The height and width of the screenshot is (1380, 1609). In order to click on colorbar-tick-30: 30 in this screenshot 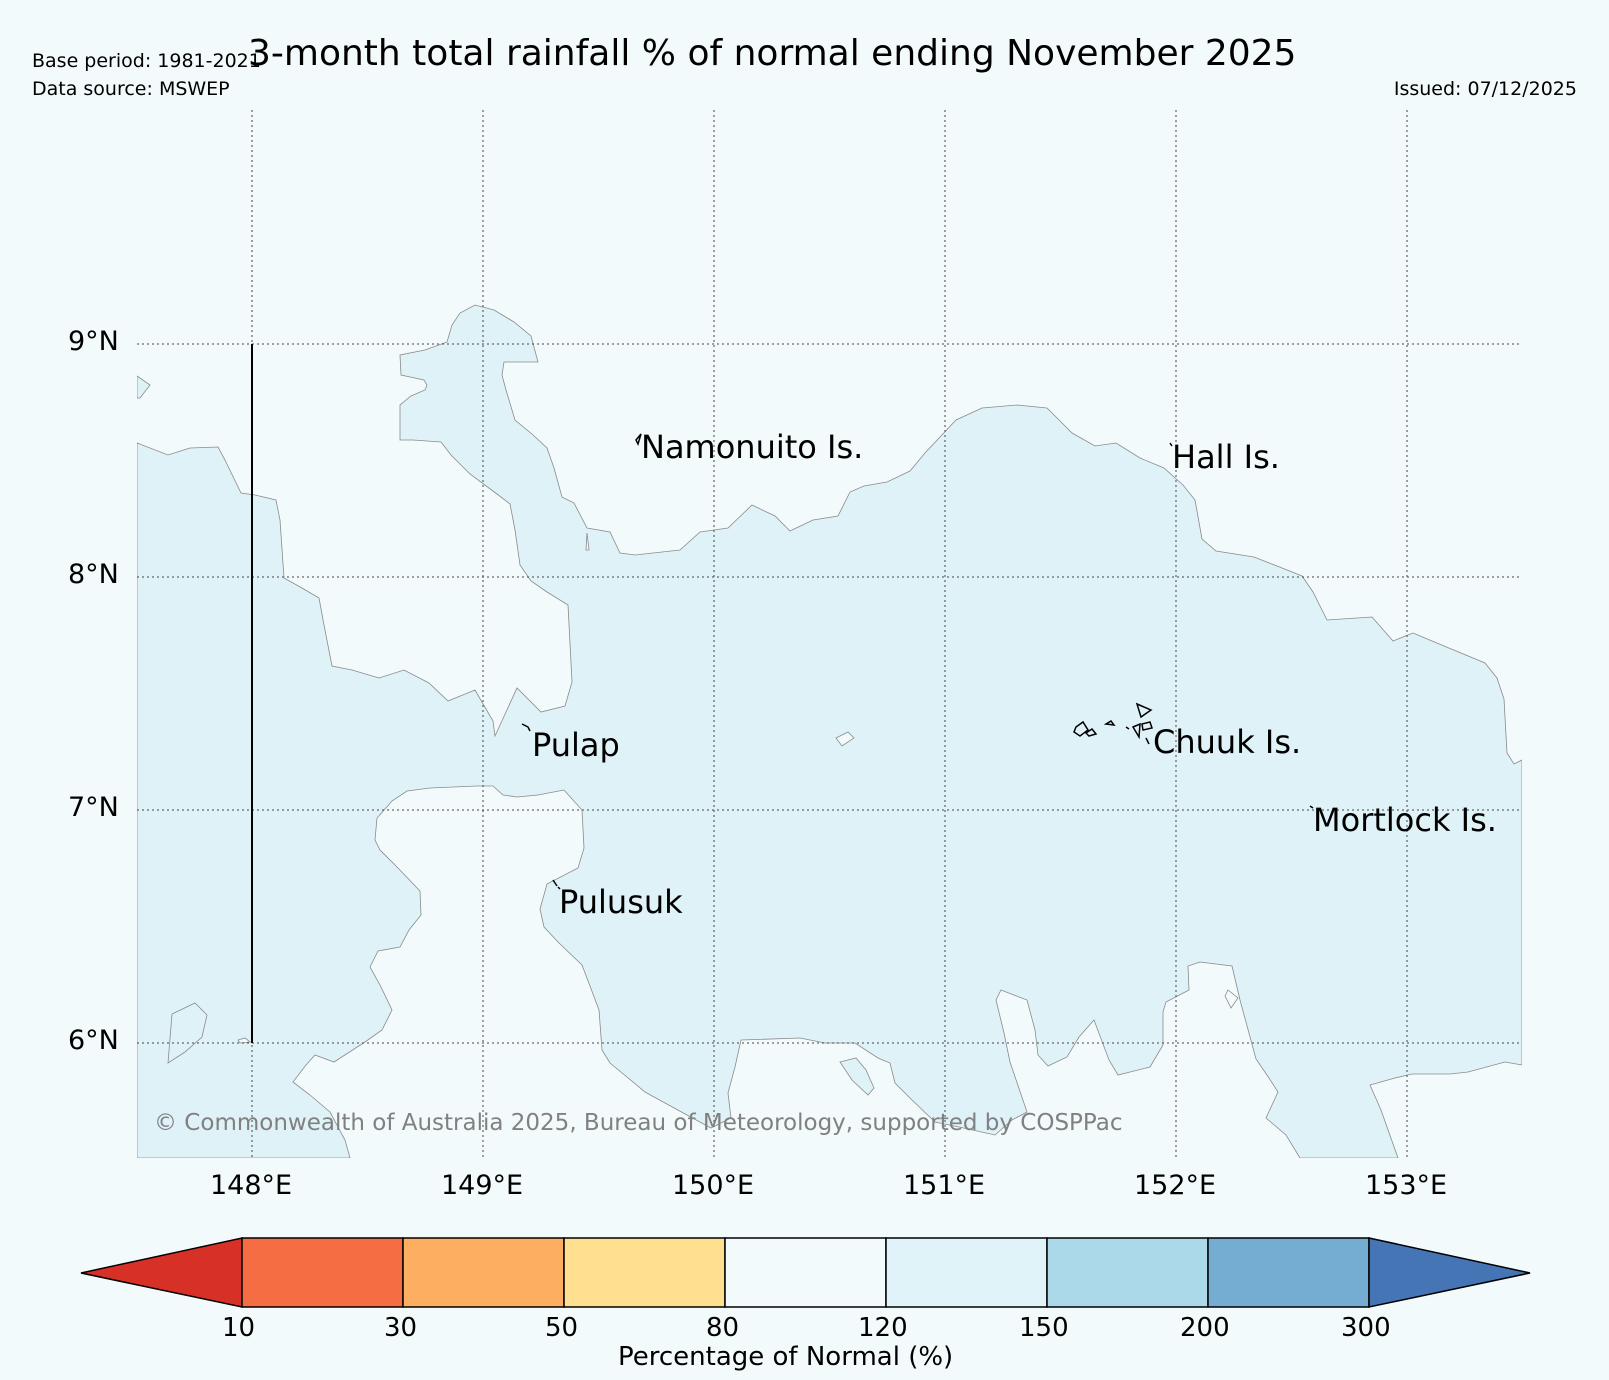, I will do `click(401, 1328)`.